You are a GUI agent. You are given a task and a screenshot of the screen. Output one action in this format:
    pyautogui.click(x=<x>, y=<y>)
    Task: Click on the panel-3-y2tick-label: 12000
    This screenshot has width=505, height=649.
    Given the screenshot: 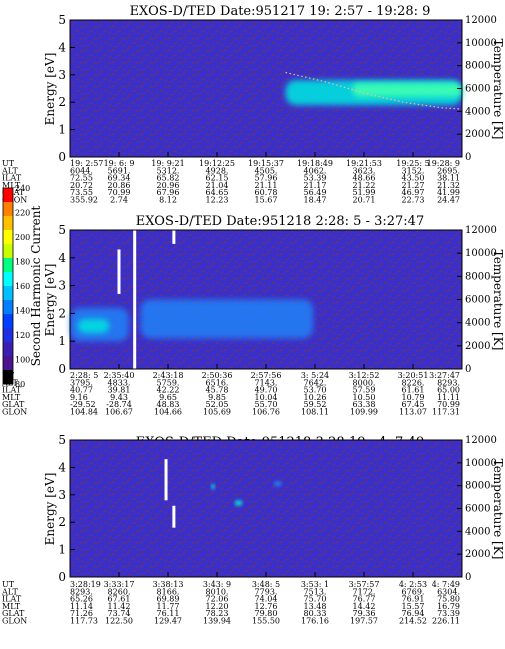 What is the action you would take?
    pyautogui.click(x=481, y=440)
    